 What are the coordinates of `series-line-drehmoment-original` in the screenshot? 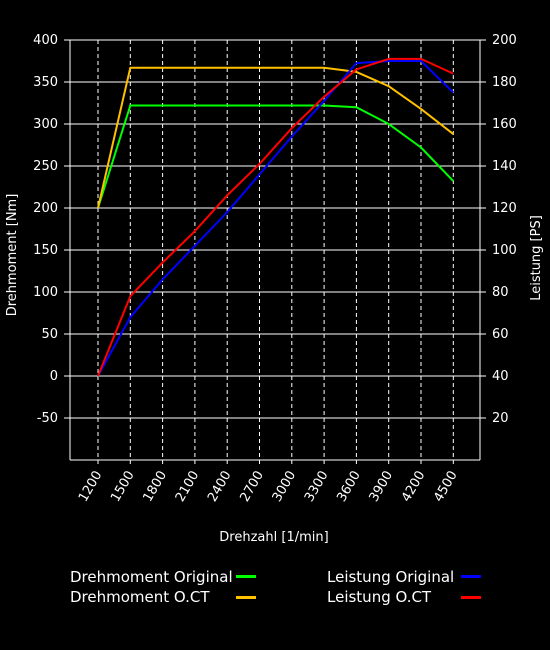 It's located at (276, 156).